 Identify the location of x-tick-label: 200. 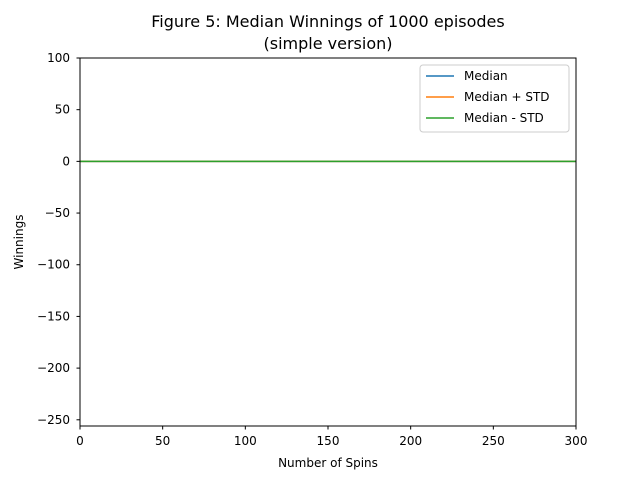
(410, 441).